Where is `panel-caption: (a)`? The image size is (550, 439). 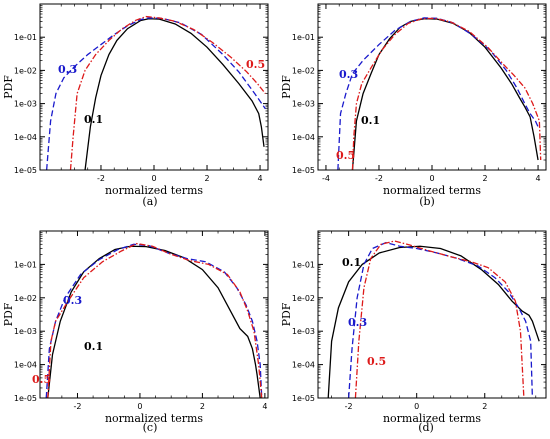 panel-caption: (a) is located at coordinates (149, 201).